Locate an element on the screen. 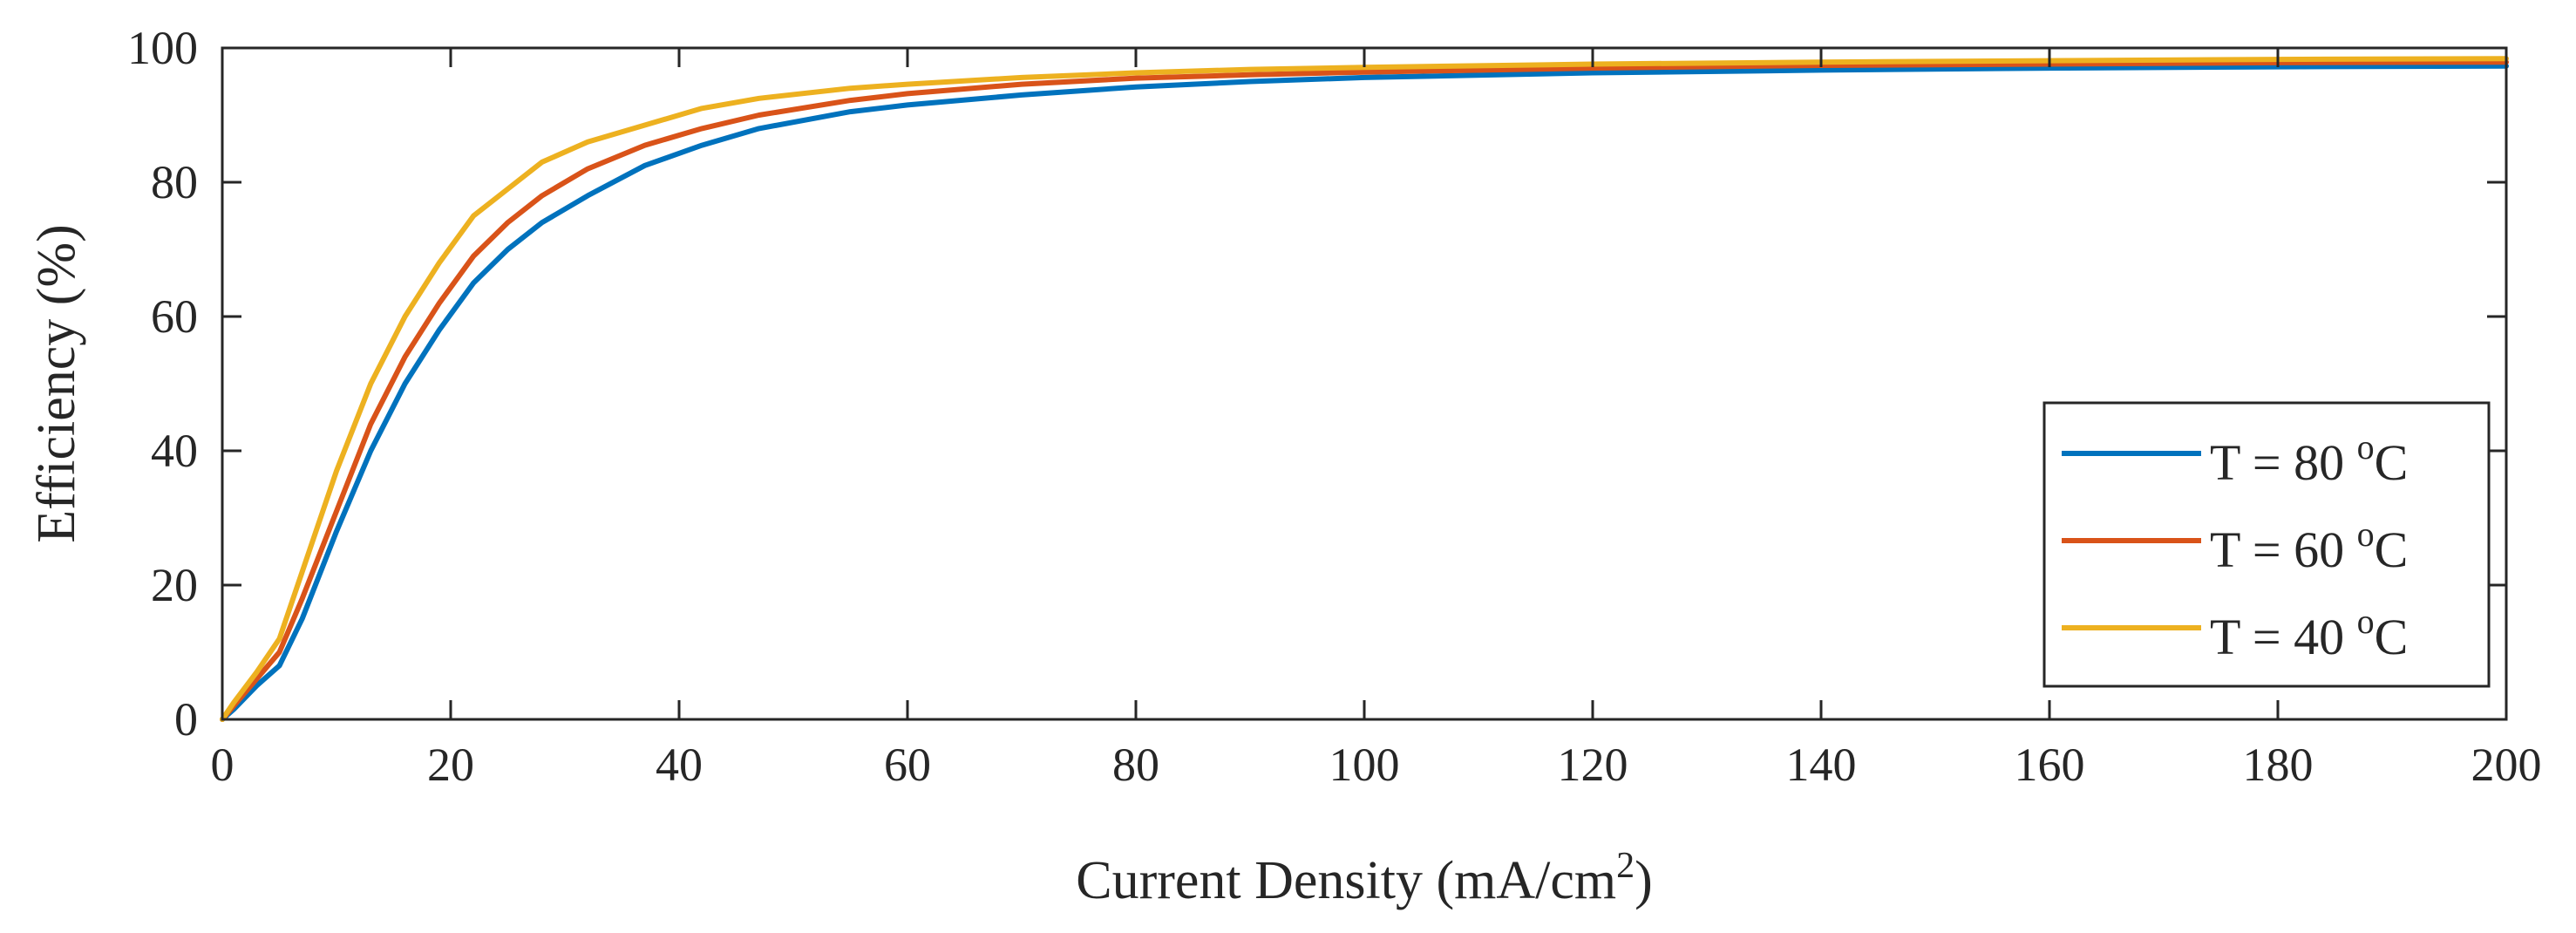 The height and width of the screenshot is (933, 2576). x-tick-label: 60 is located at coordinates (907, 765).